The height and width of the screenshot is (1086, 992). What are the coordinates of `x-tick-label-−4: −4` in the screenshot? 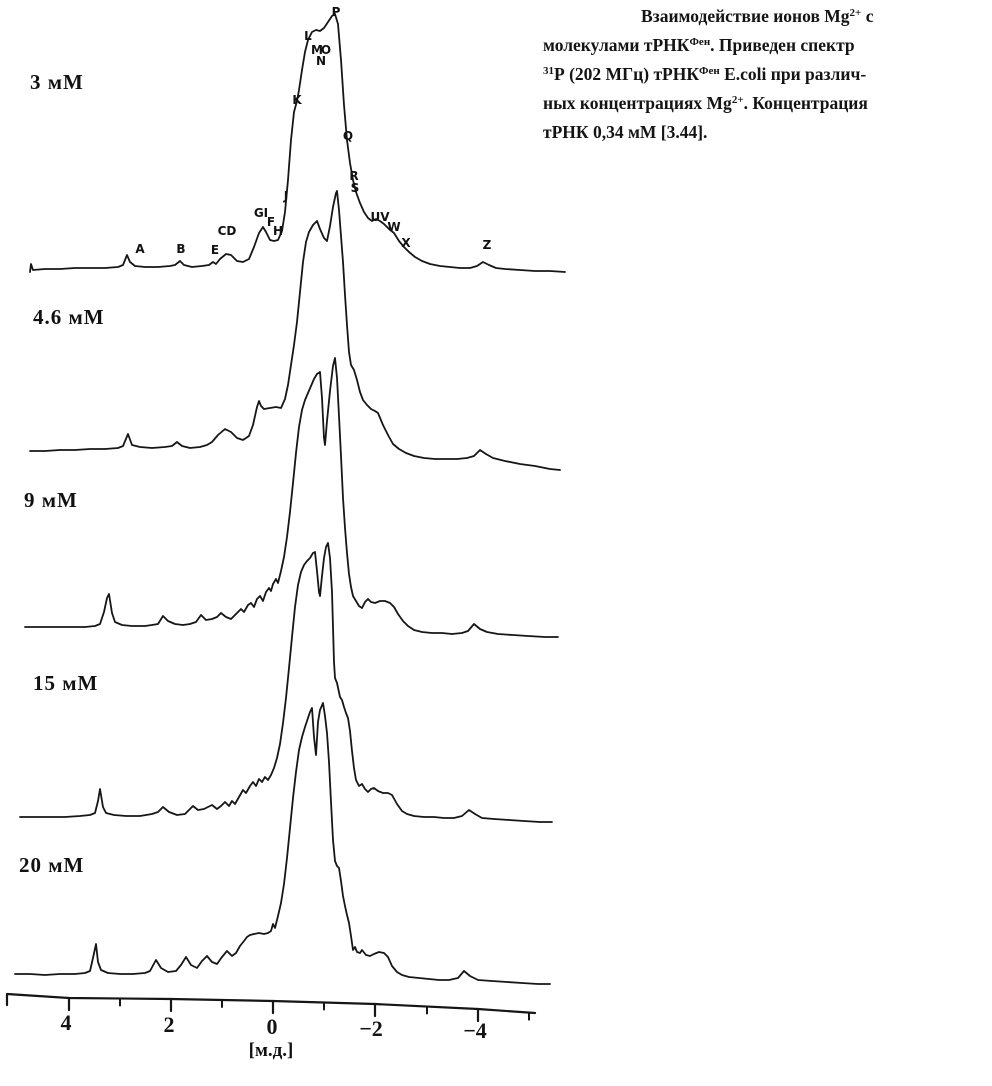 It's located at (475, 1030).